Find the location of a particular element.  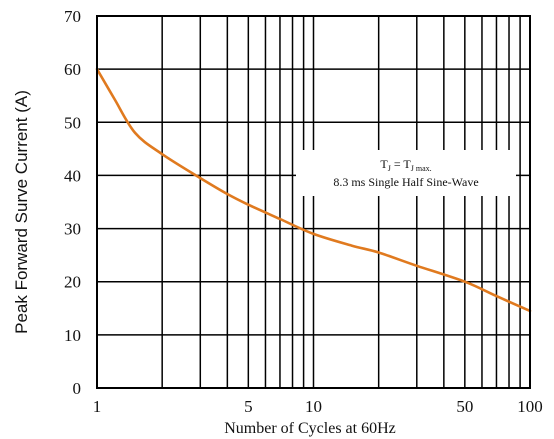

annotation-line-1: TJ = TJ max. is located at coordinates (405, 165).